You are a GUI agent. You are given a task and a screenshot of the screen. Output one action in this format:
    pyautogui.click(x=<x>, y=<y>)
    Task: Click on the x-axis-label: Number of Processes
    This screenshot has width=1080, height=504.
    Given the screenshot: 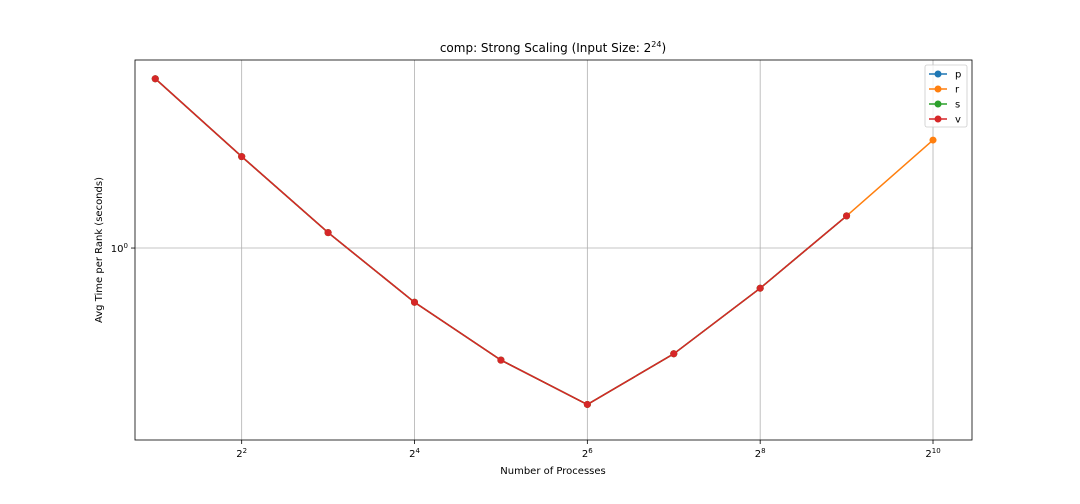 What is the action you would take?
    pyautogui.click(x=552, y=471)
    